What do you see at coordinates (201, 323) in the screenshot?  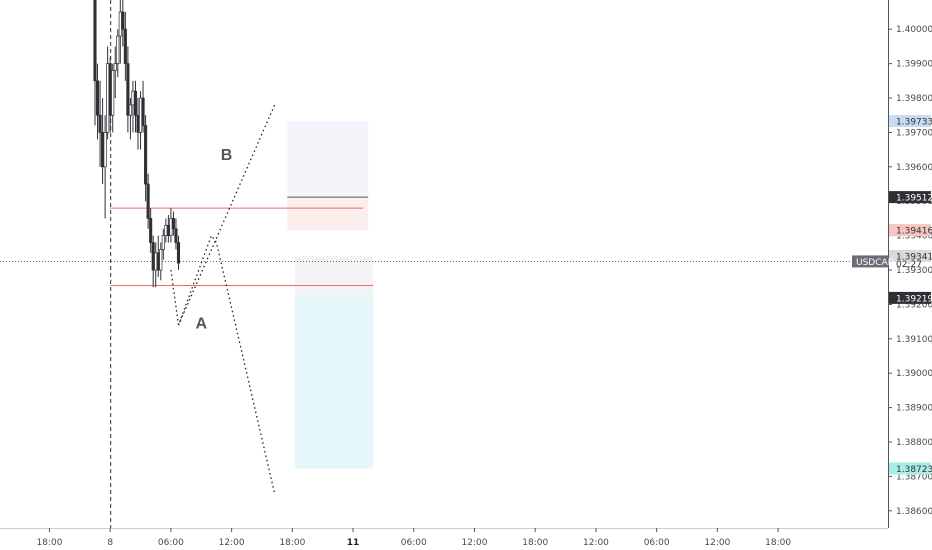 I see `annotation-a: A` at bounding box center [201, 323].